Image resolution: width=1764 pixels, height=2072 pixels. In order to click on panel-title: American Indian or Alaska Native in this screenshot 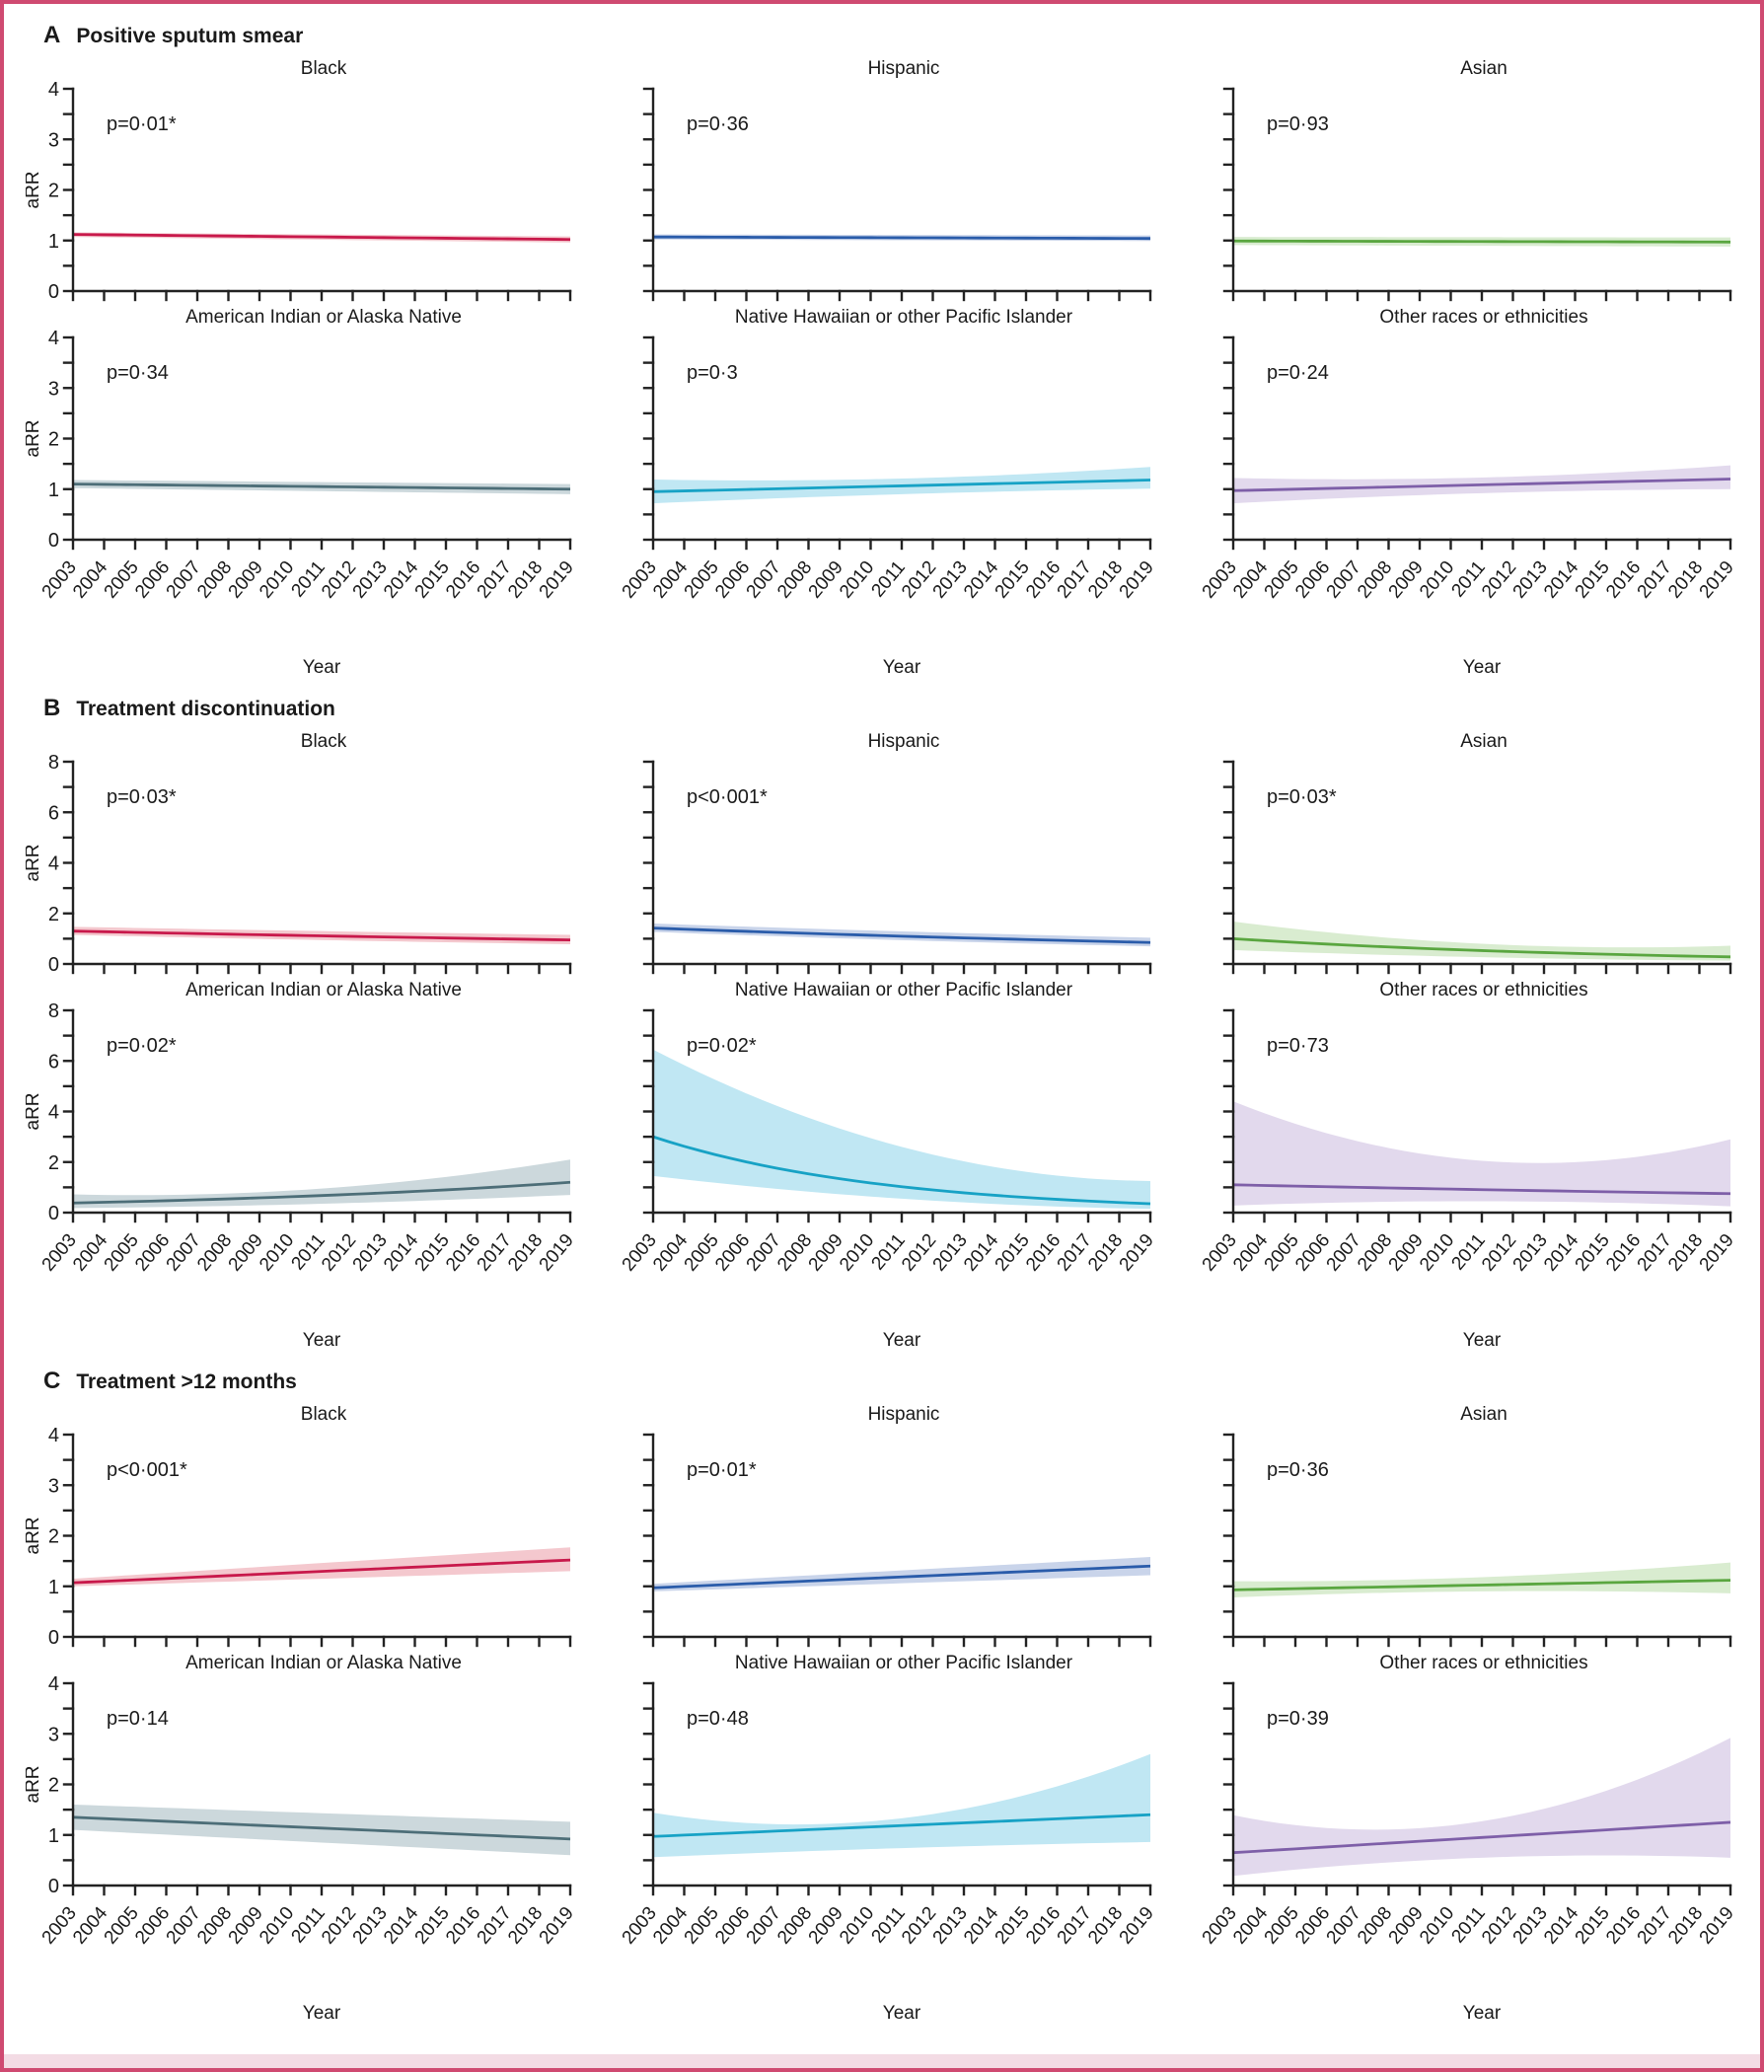, I will do `click(324, 1663)`.